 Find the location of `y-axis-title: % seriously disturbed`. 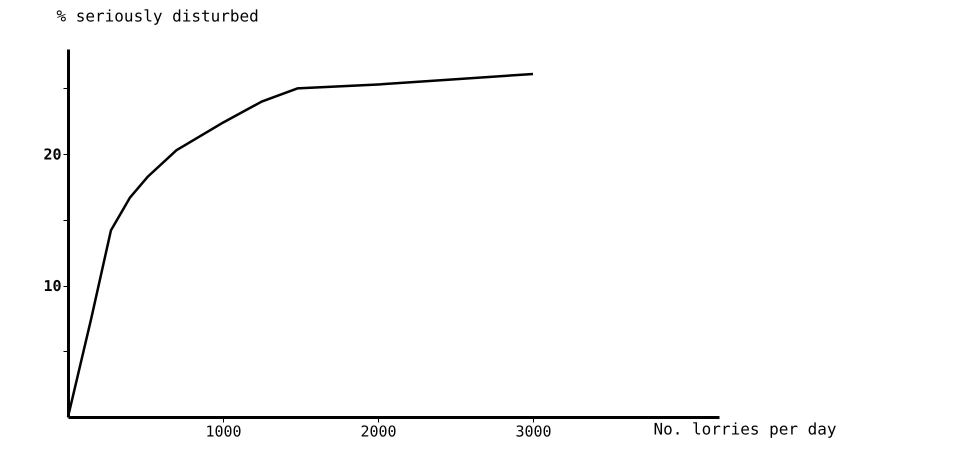

y-axis-title: % seriously disturbed is located at coordinates (157, 16).